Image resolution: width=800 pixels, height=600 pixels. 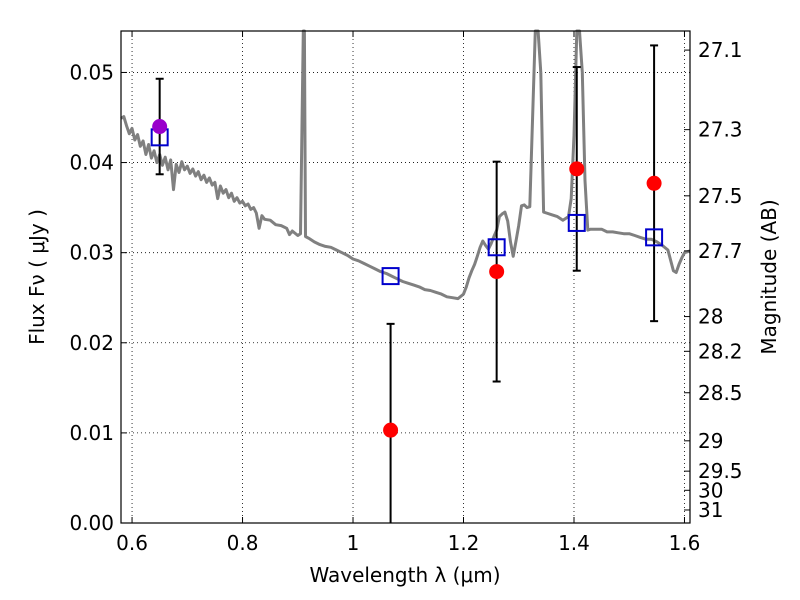 What do you see at coordinates (720, 50) in the screenshot?
I see `y2-tick-label: 27.1` at bounding box center [720, 50].